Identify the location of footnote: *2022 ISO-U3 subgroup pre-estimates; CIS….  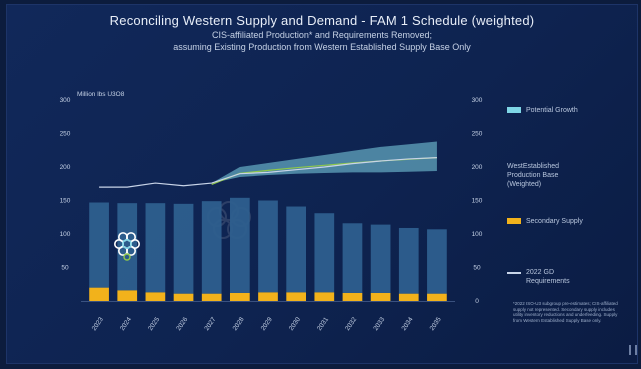
(565, 312).